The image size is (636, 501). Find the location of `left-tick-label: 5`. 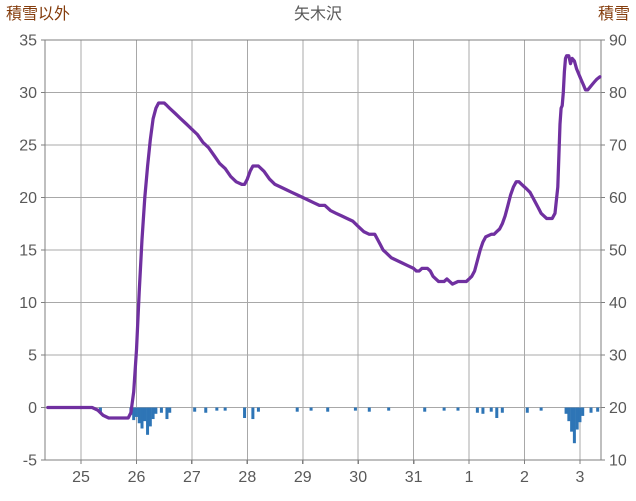

left-tick-label: 5 is located at coordinates (32, 356).